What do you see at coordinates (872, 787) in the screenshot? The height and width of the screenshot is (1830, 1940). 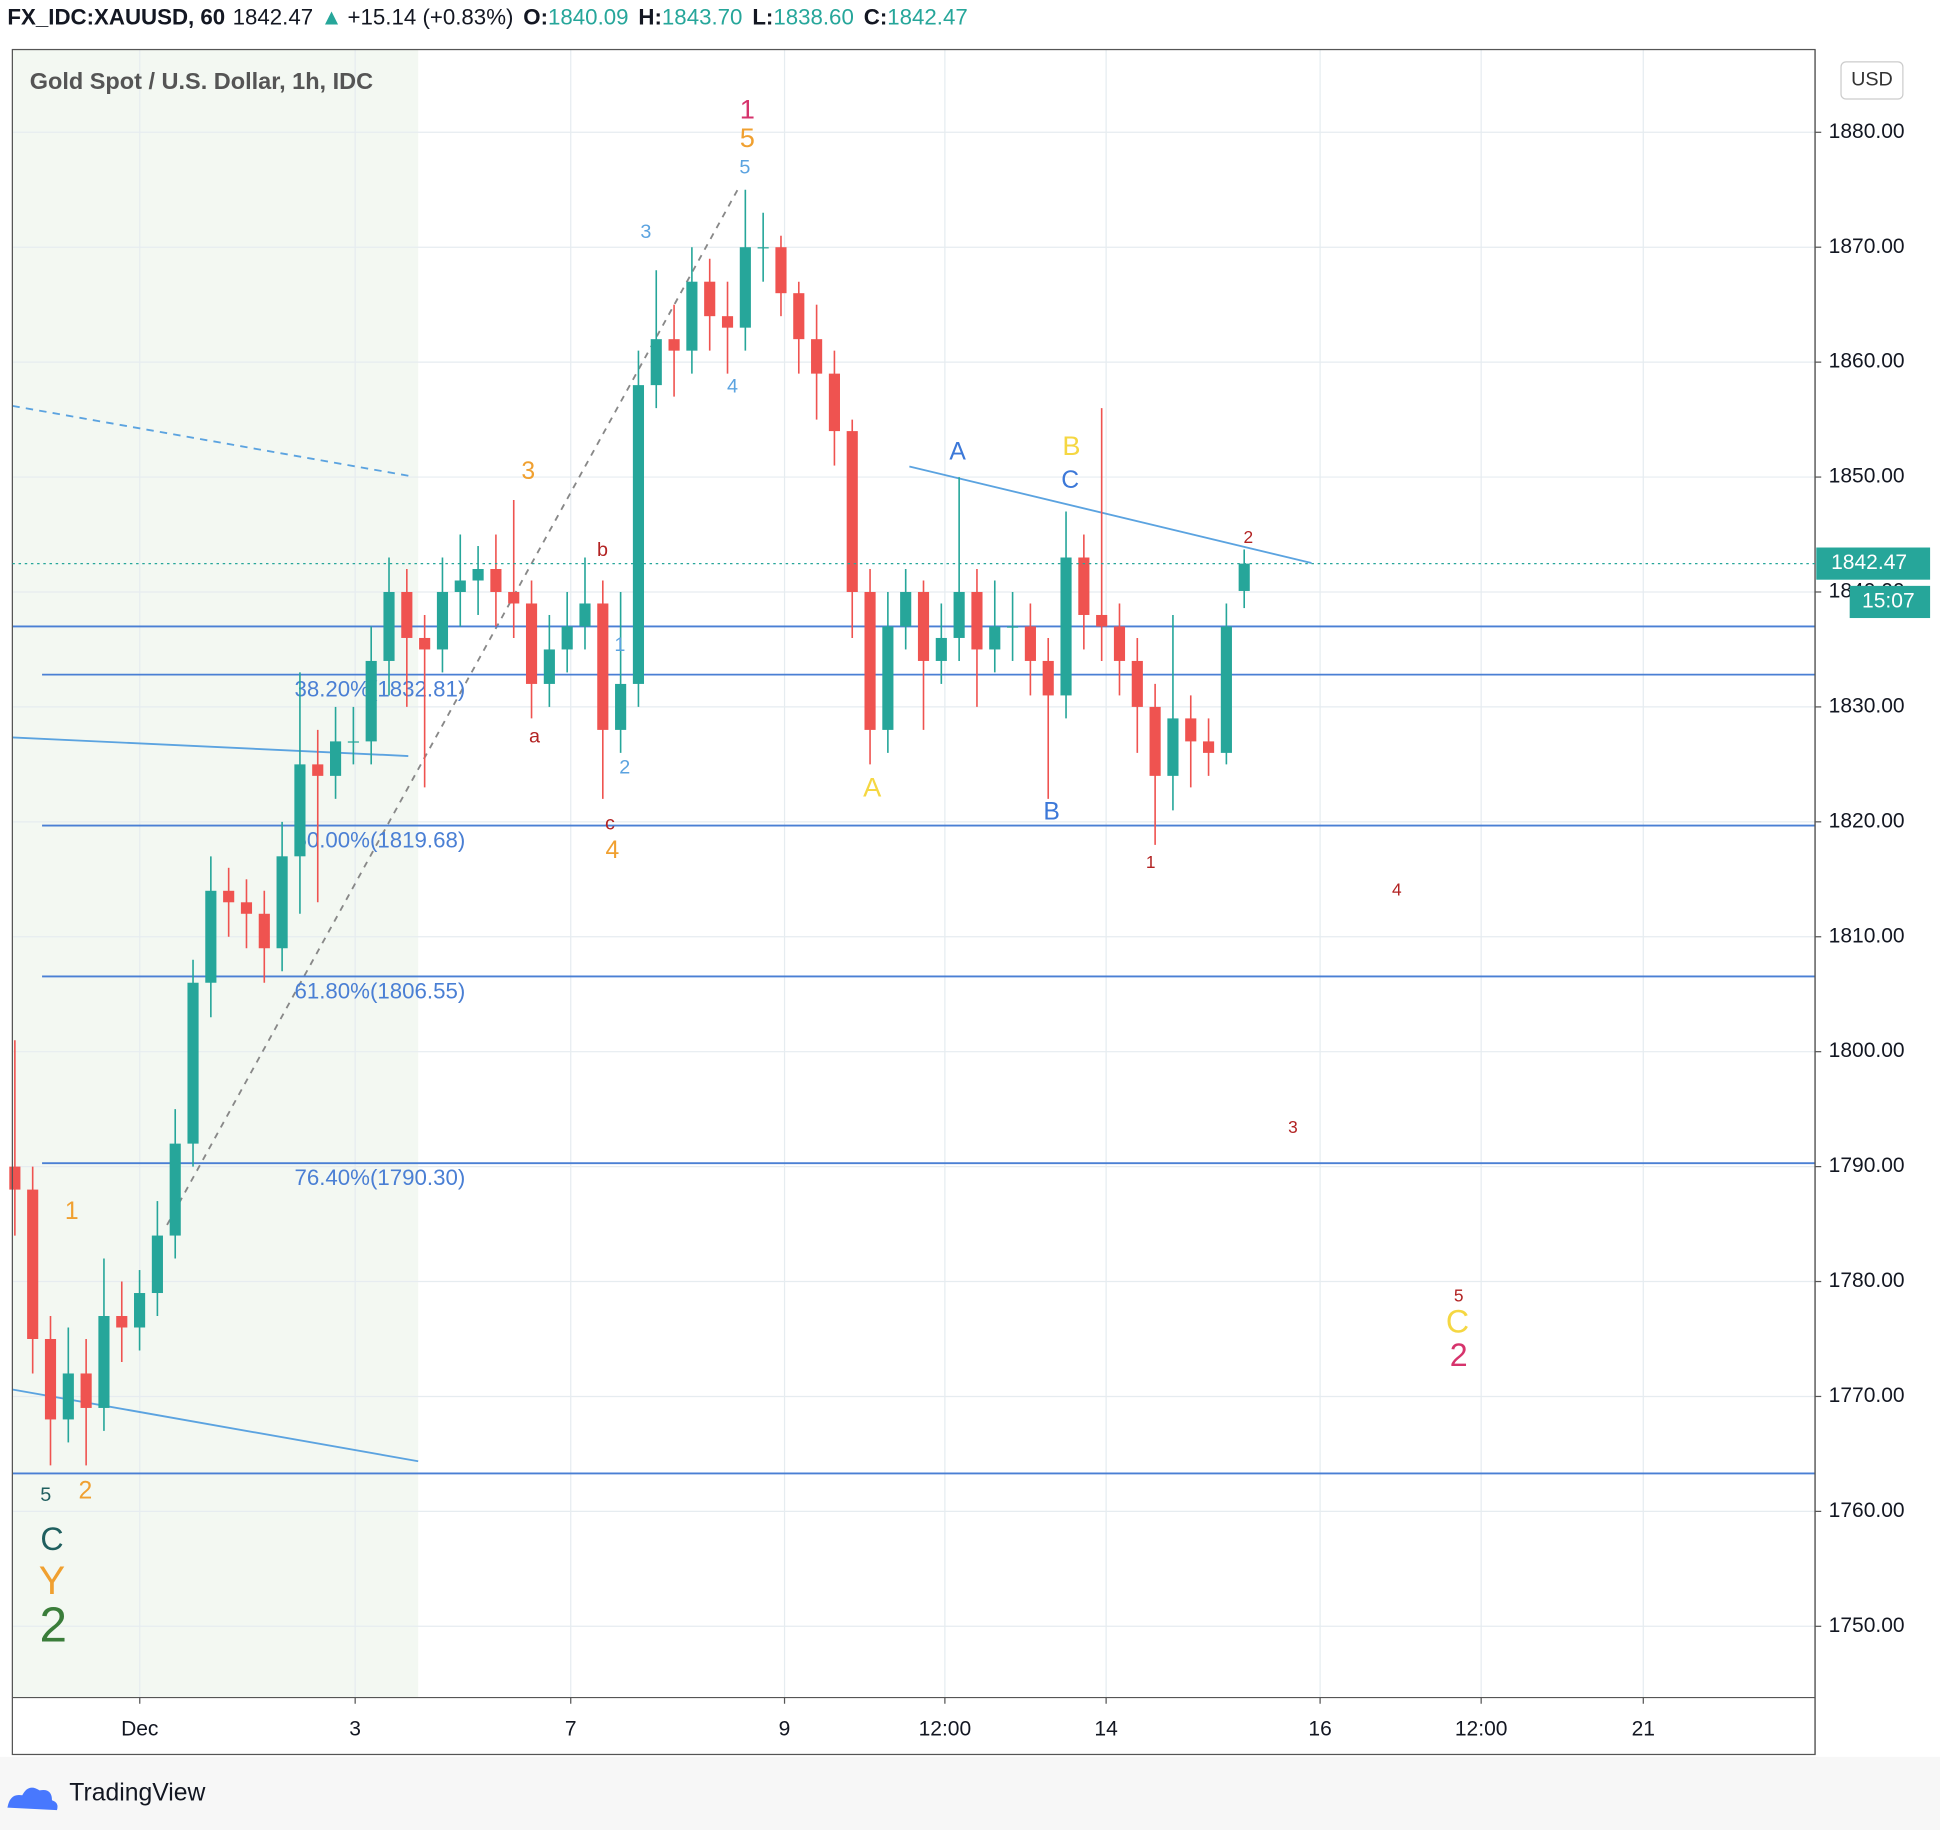 I see `wave-label: A` at bounding box center [872, 787].